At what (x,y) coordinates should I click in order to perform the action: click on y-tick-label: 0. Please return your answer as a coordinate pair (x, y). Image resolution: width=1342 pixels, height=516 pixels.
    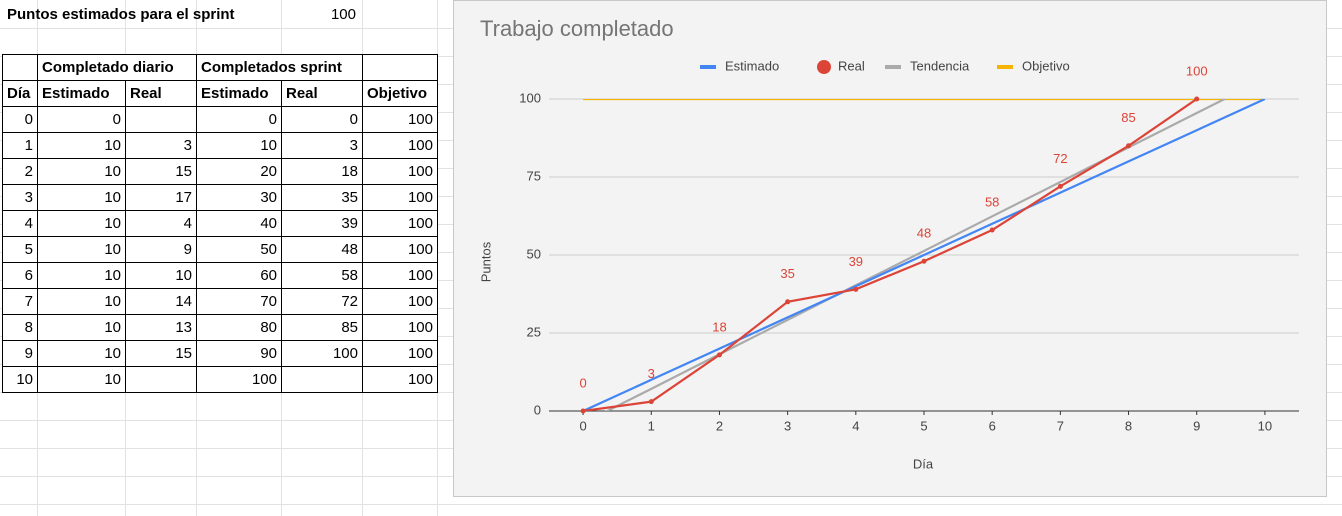
    Looking at the image, I should click on (537, 409).